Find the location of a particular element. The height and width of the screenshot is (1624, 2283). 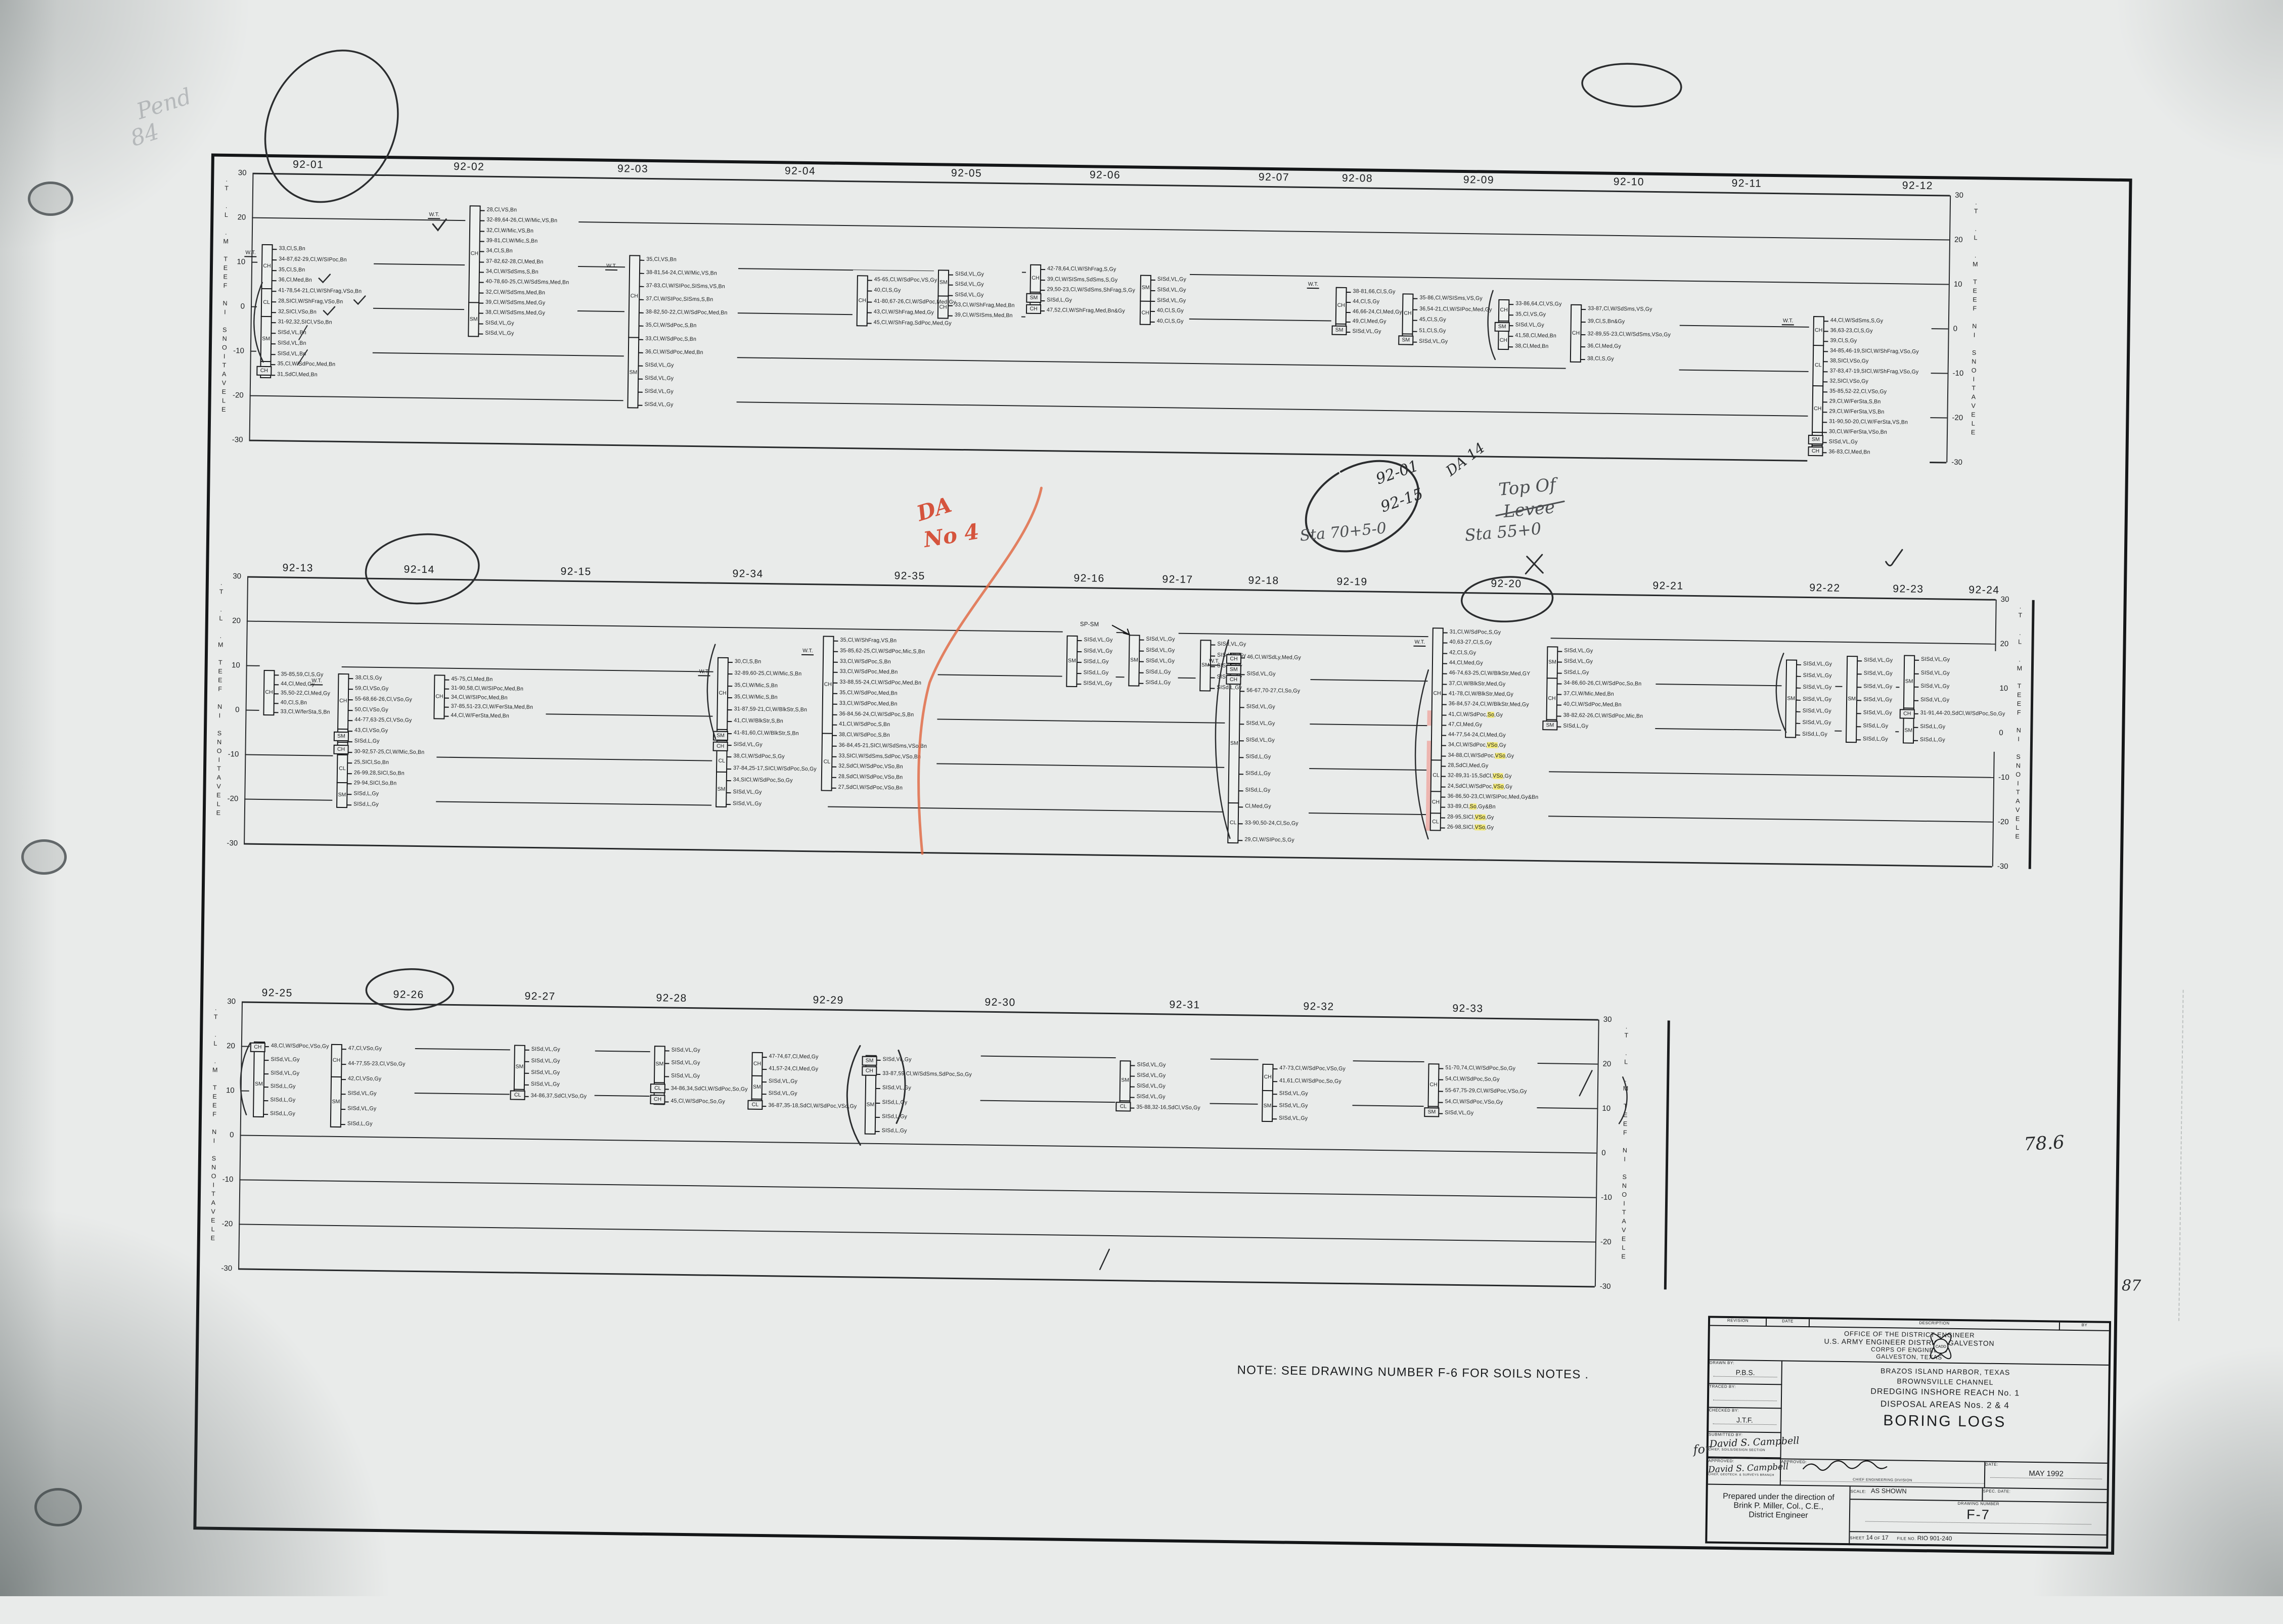

handwritten-note: for is located at coordinates (1702, 1449).